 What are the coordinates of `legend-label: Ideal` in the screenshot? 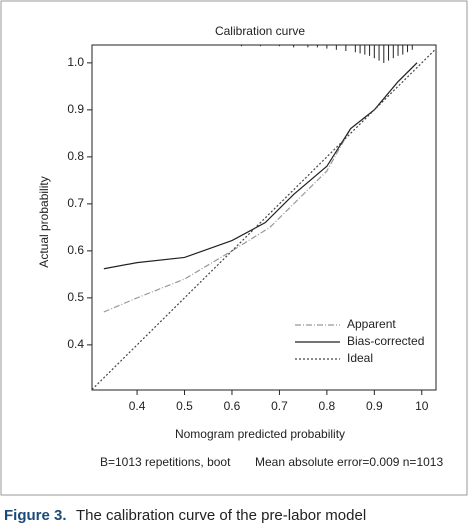 It's located at (360, 358).